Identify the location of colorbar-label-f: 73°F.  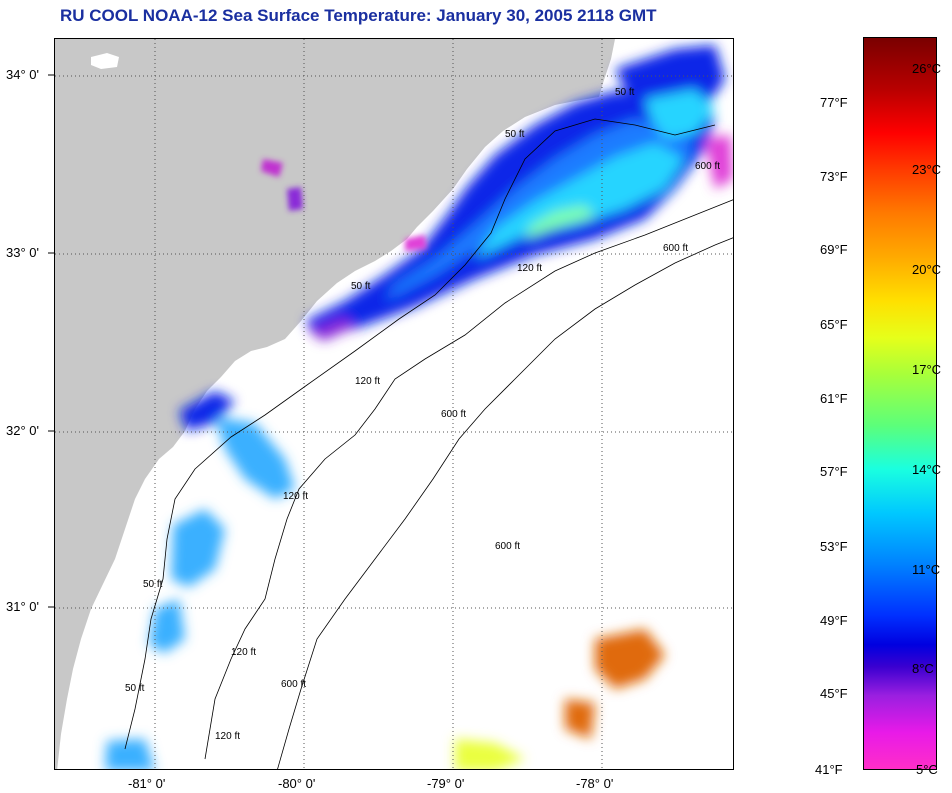
(834, 176).